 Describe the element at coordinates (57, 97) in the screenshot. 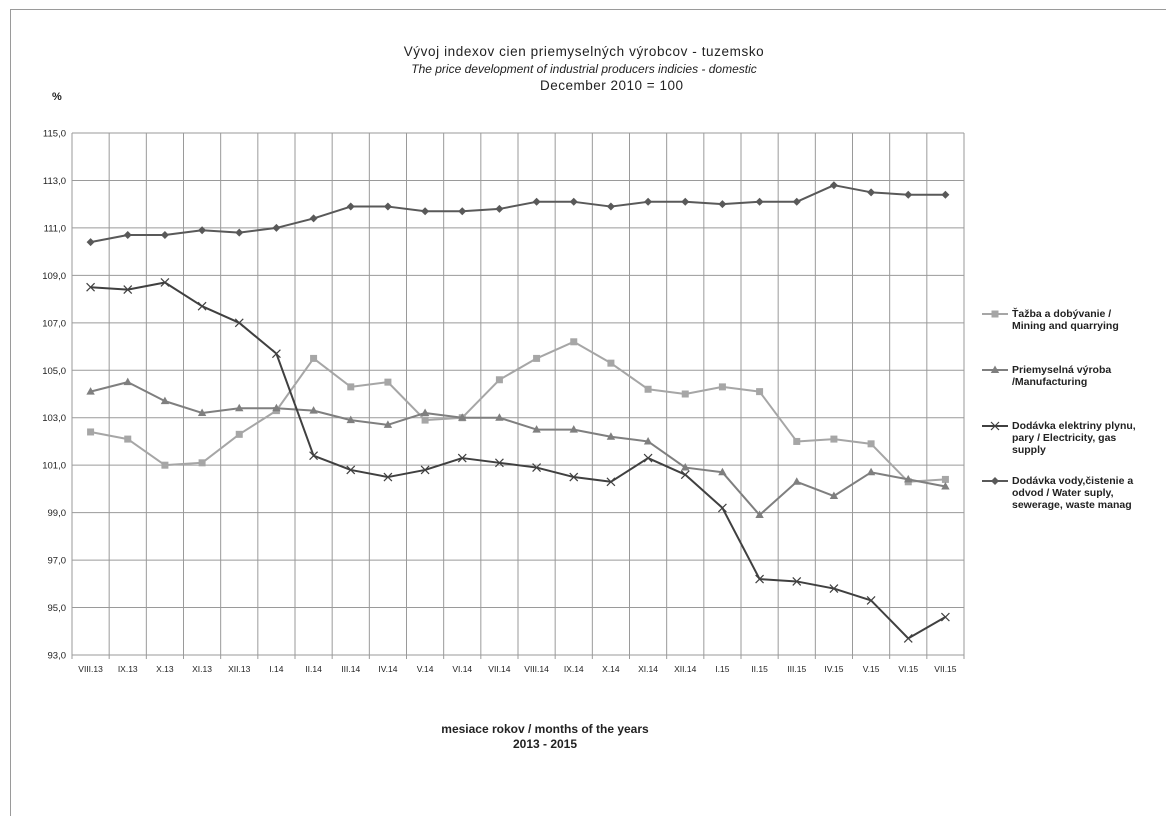

I see `y-unit-label: %` at that location.